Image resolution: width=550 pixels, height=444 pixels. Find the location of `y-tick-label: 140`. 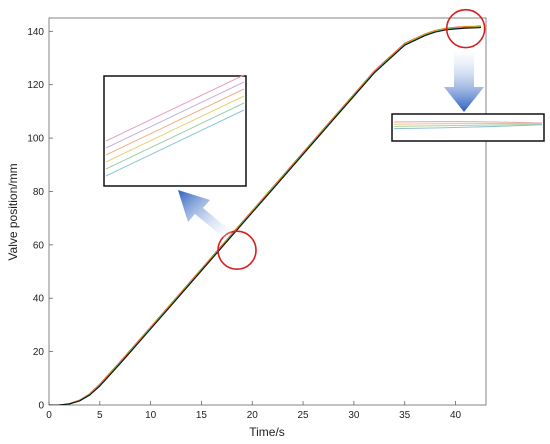

y-tick-label: 140 is located at coordinates (35, 32).